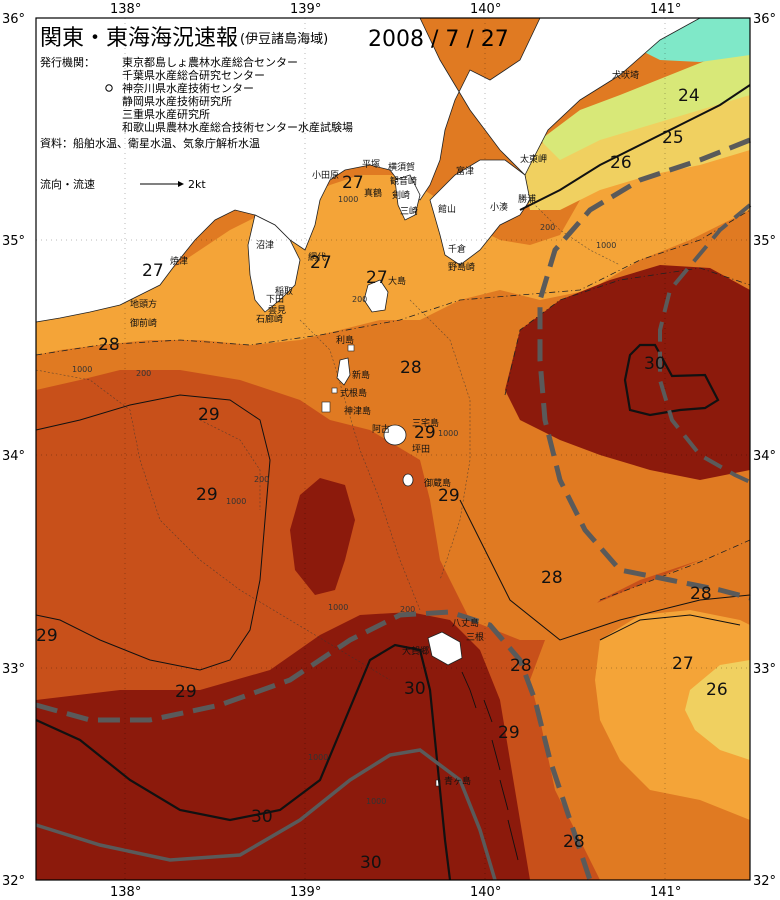 This screenshot has height=900, width=780. What do you see at coordinates (490, 766) in the screenshot?
I see `current-vectors` at bounding box center [490, 766].